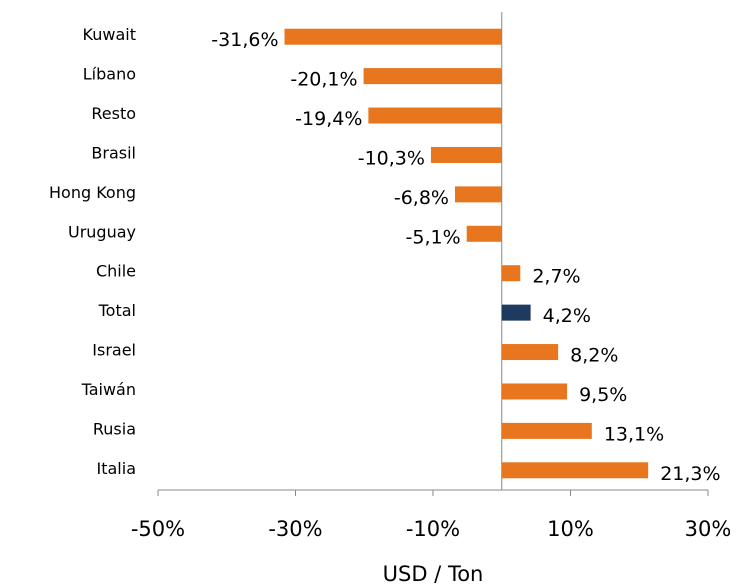 This screenshot has height=587, width=746. Describe the element at coordinates (603, 395) in the screenshot. I see `value-label: 9,5%` at that location.